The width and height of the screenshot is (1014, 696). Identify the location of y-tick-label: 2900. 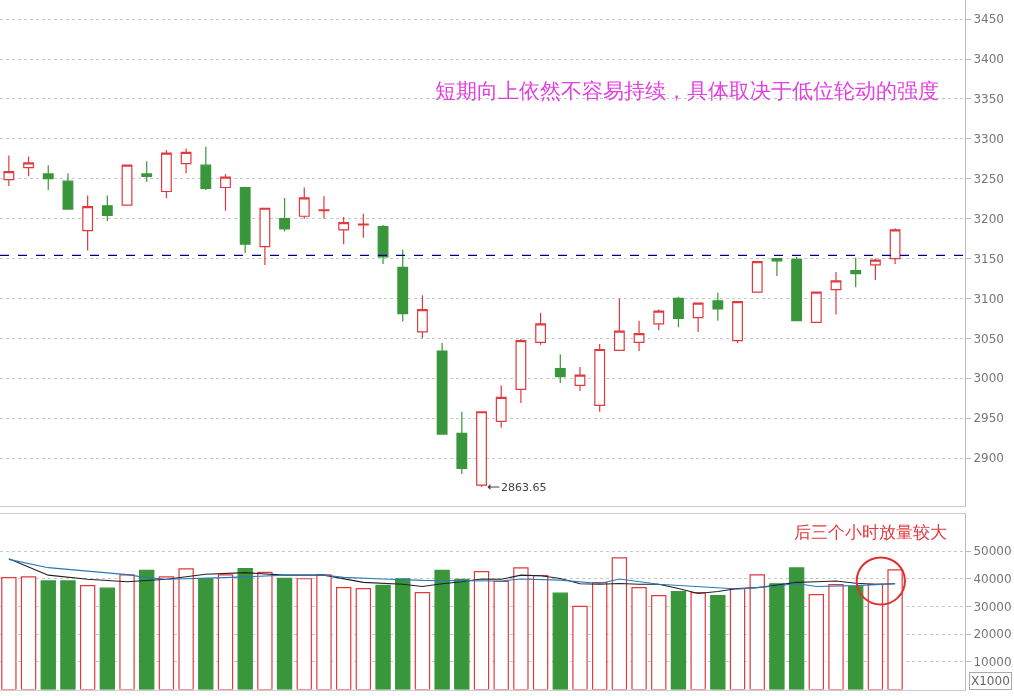
(988, 458).